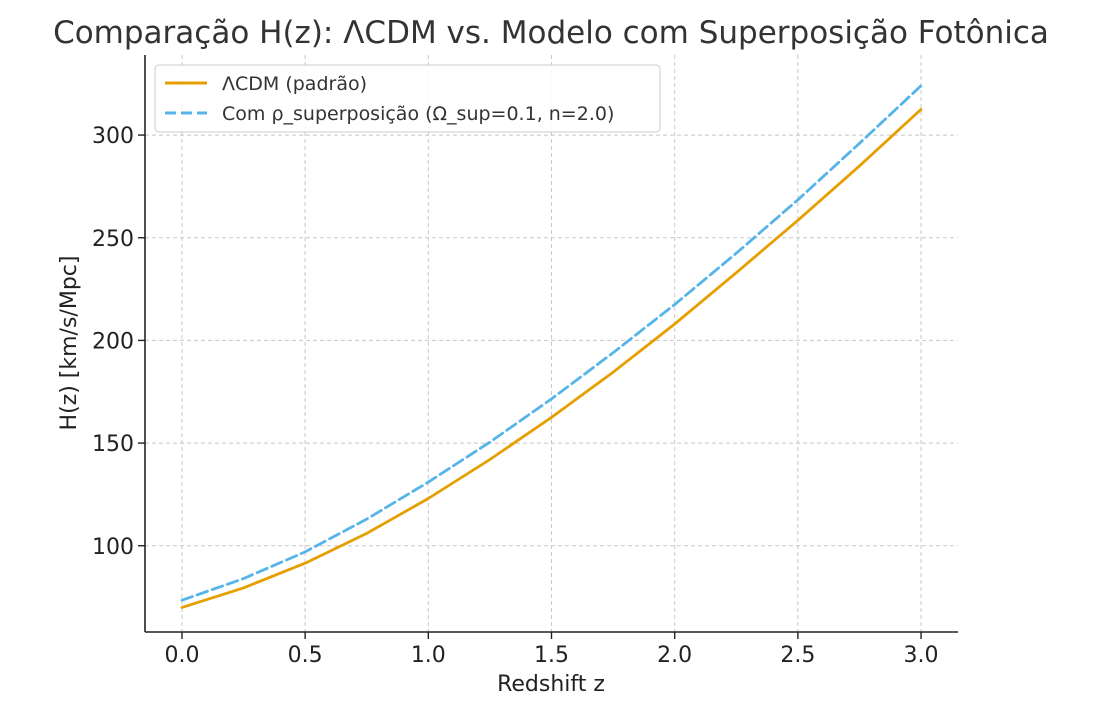  What do you see at coordinates (181, 655) in the screenshot?
I see `x-tick-label: 0.0` at bounding box center [181, 655].